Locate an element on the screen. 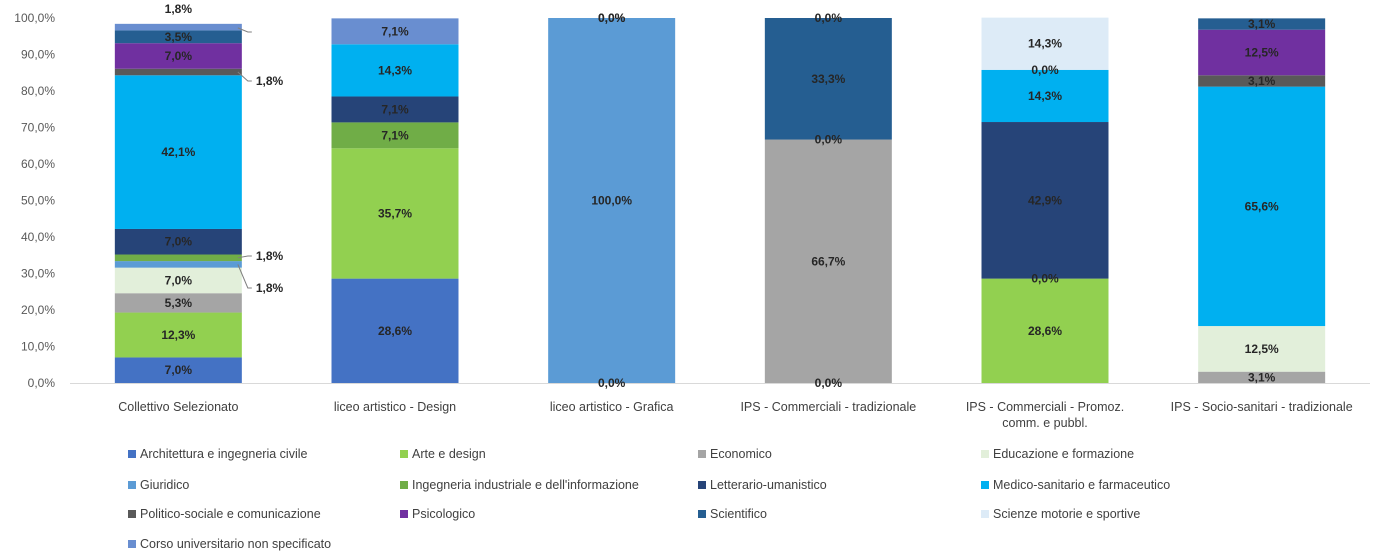 This screenshot has height=559, width=1383. y-tick-label: 90,0% is located at coordinates (38, 55).